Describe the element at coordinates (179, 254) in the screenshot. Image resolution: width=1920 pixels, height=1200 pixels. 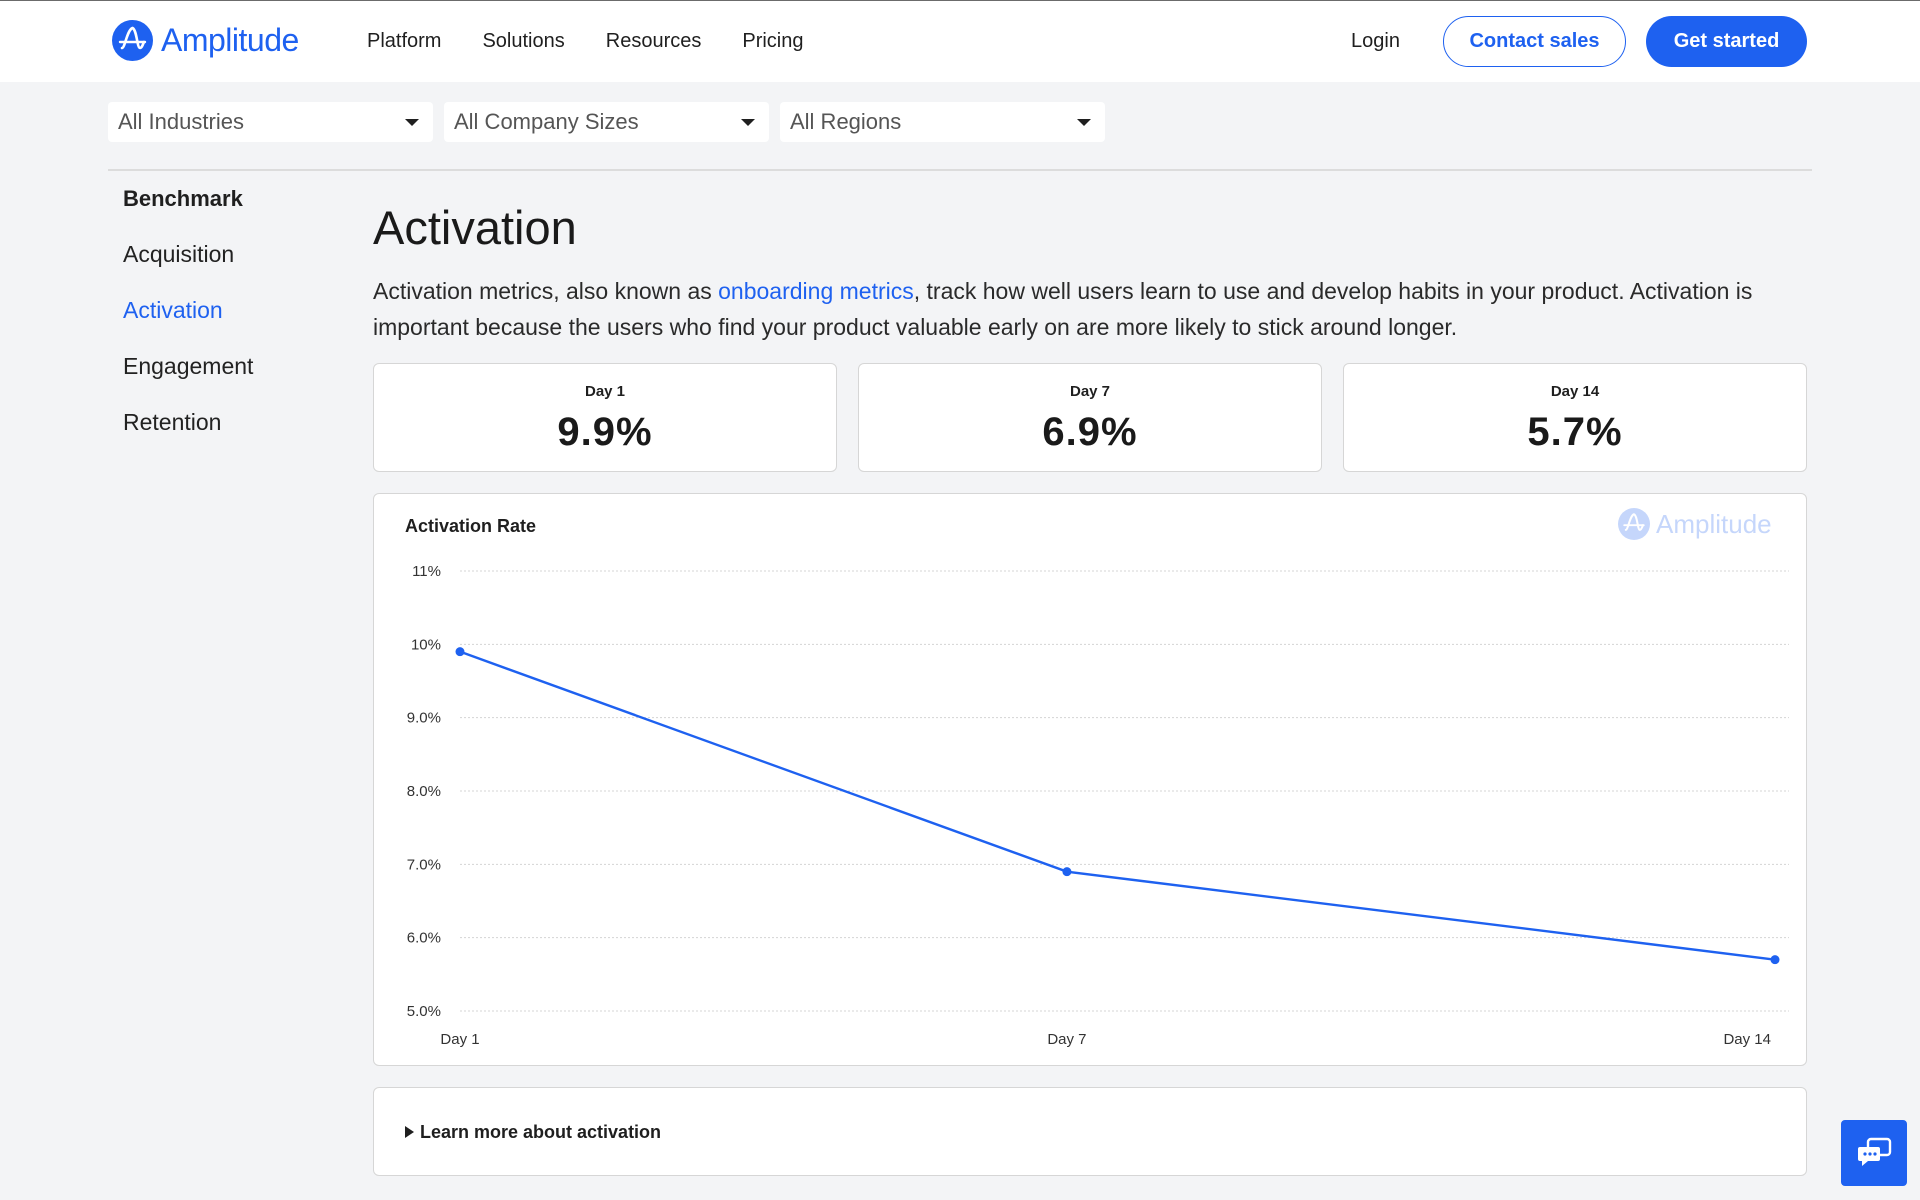
I see `sidebar-item-acquisition: Acquisition` at that location.